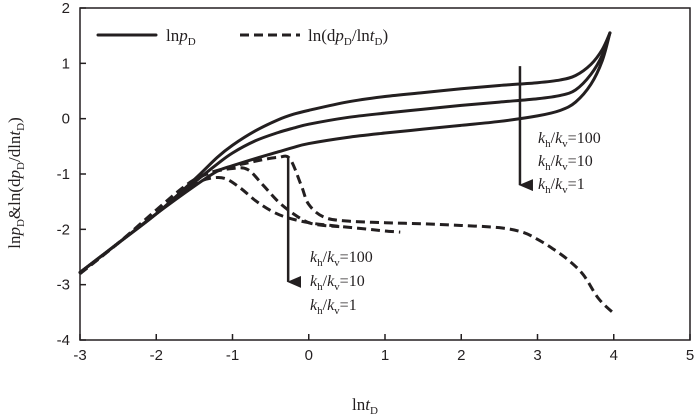 The image size is (700, 419). What do you see at coordinates (309, 355) in the screenshot?
I see `x-tick-label: 0` at bounding box center [309, 355].